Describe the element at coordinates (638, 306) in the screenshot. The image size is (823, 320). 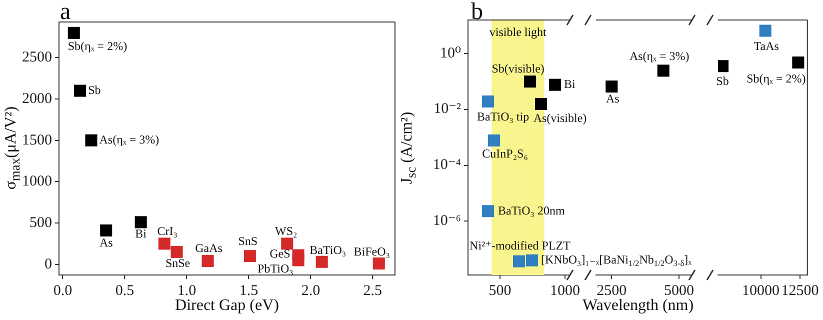
I see `x-axis-title: Wavelength (nm)` at that location.